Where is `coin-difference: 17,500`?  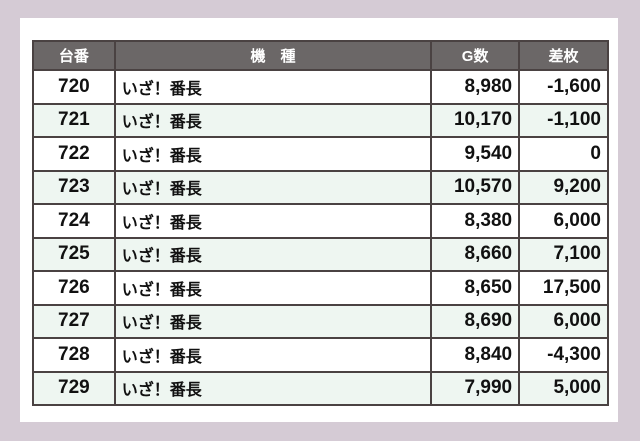 coin-difference: 17,500 is located at coordinates (563, 288).